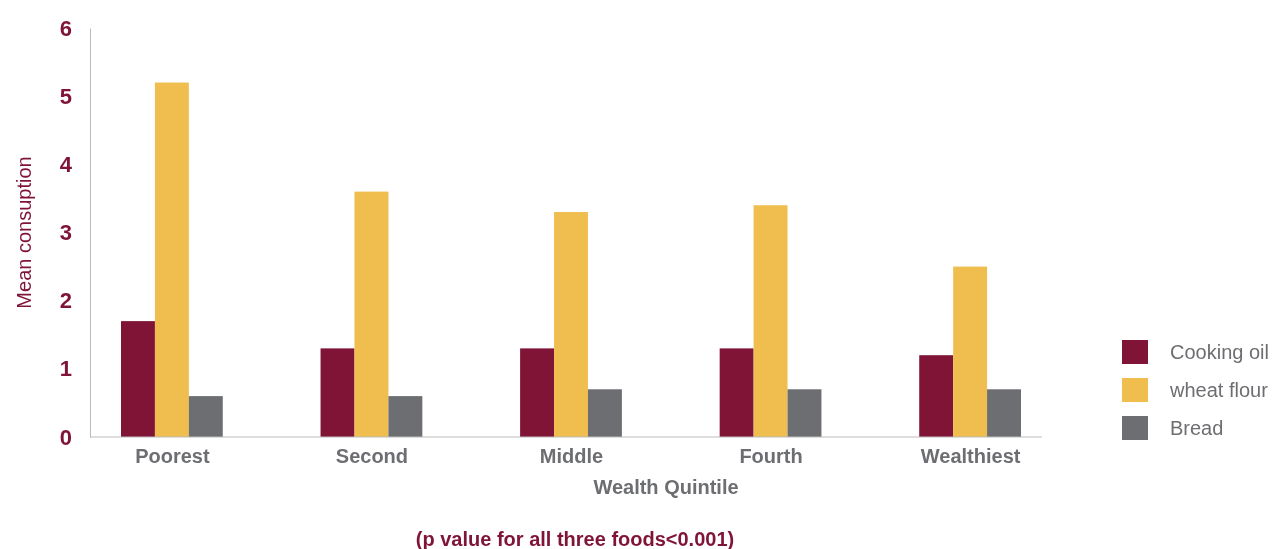  What do you see at coordinates (1219, 390) in the screenshot?
I see `legend-label: wheat flour` at bounding box center [1219, 390].